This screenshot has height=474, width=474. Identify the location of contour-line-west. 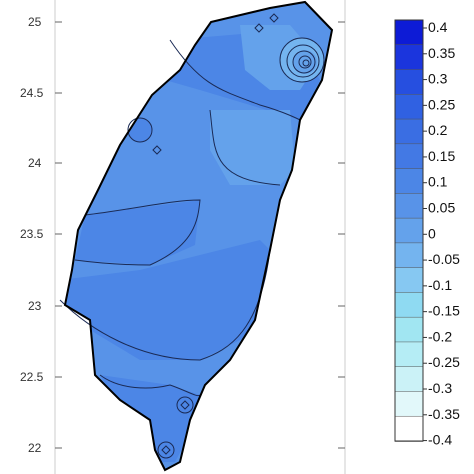
(165, 305).